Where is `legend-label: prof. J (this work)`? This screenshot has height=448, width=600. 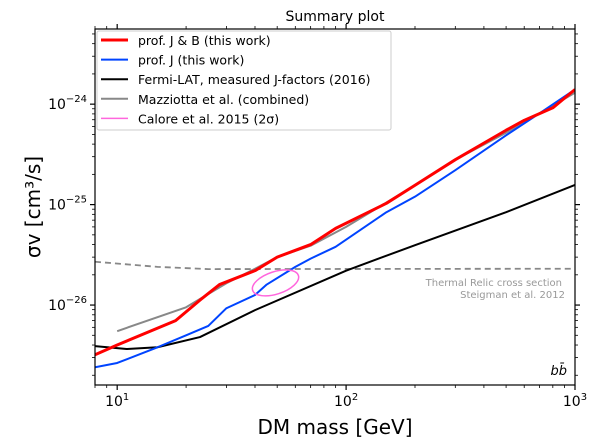
legend-label: prof. J (this work) is located at coordinates (191, 60).